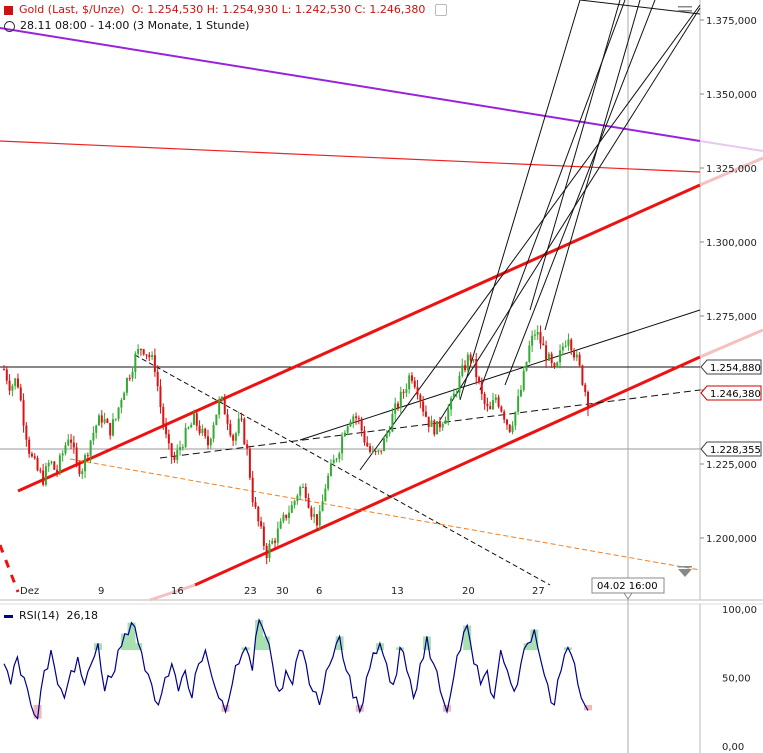  I want to click on rsi-header: RSI(14) 26,18, so click(51, 615).